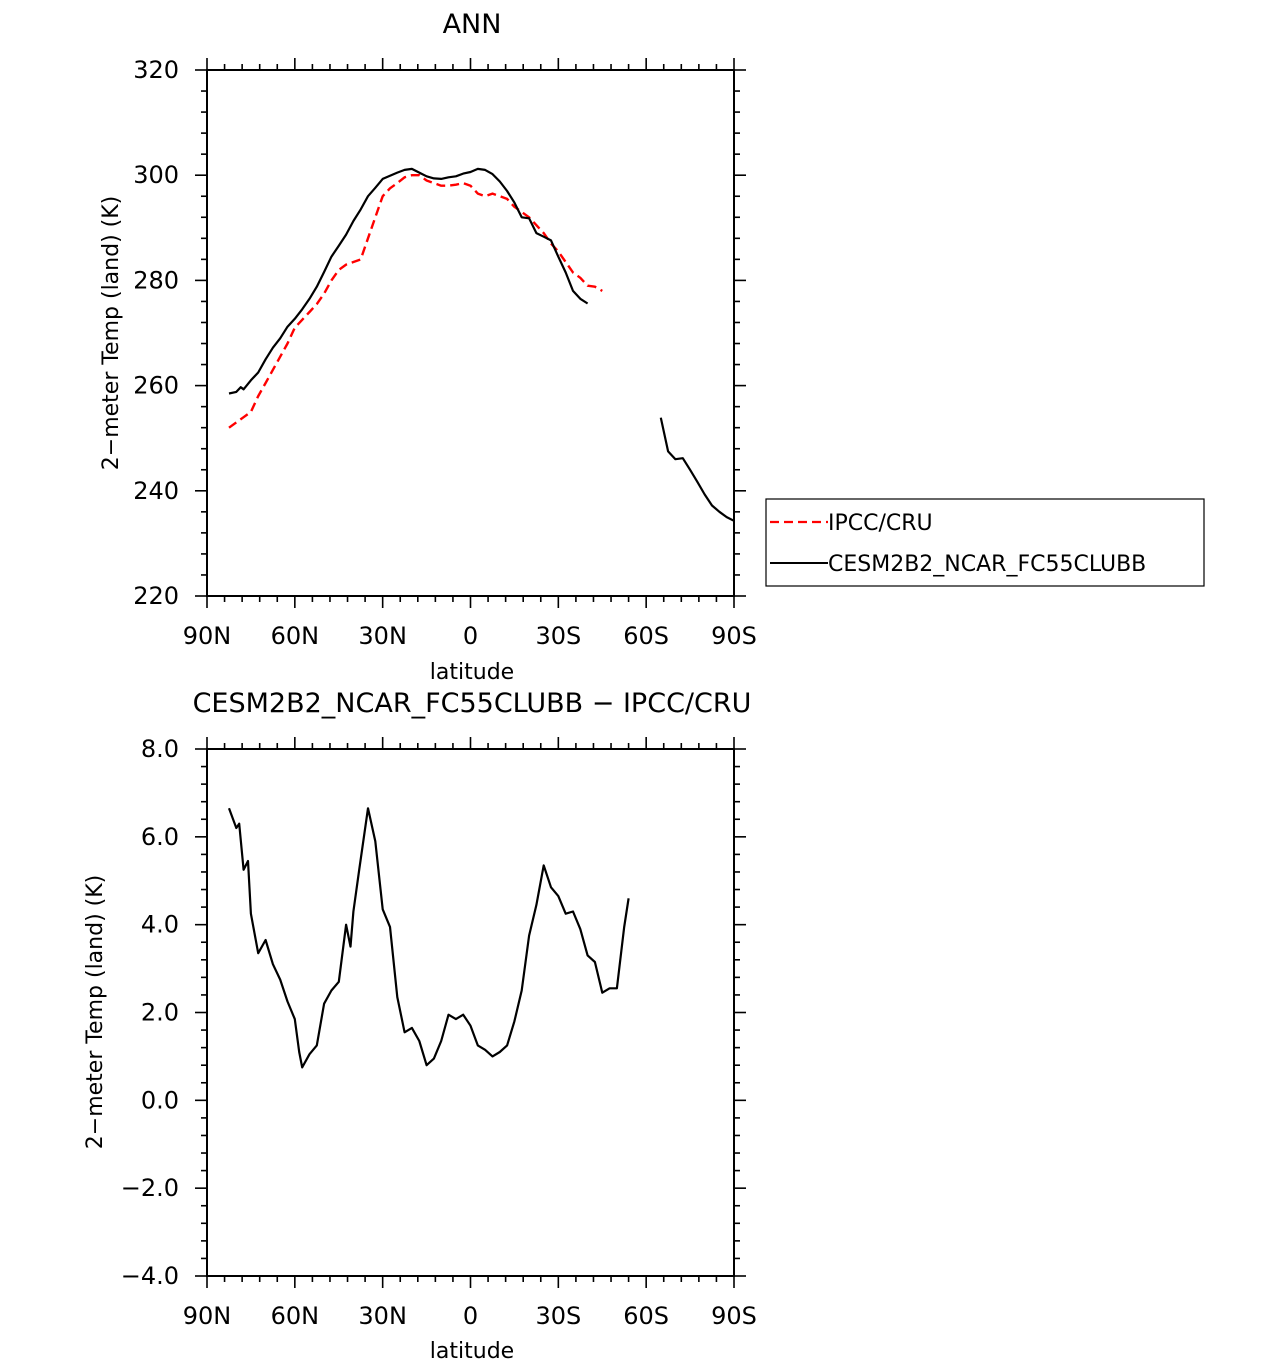 The image size is (1285, 1365). I want to click on bottom-x-axis-title: latitude, so click(472, 1351).